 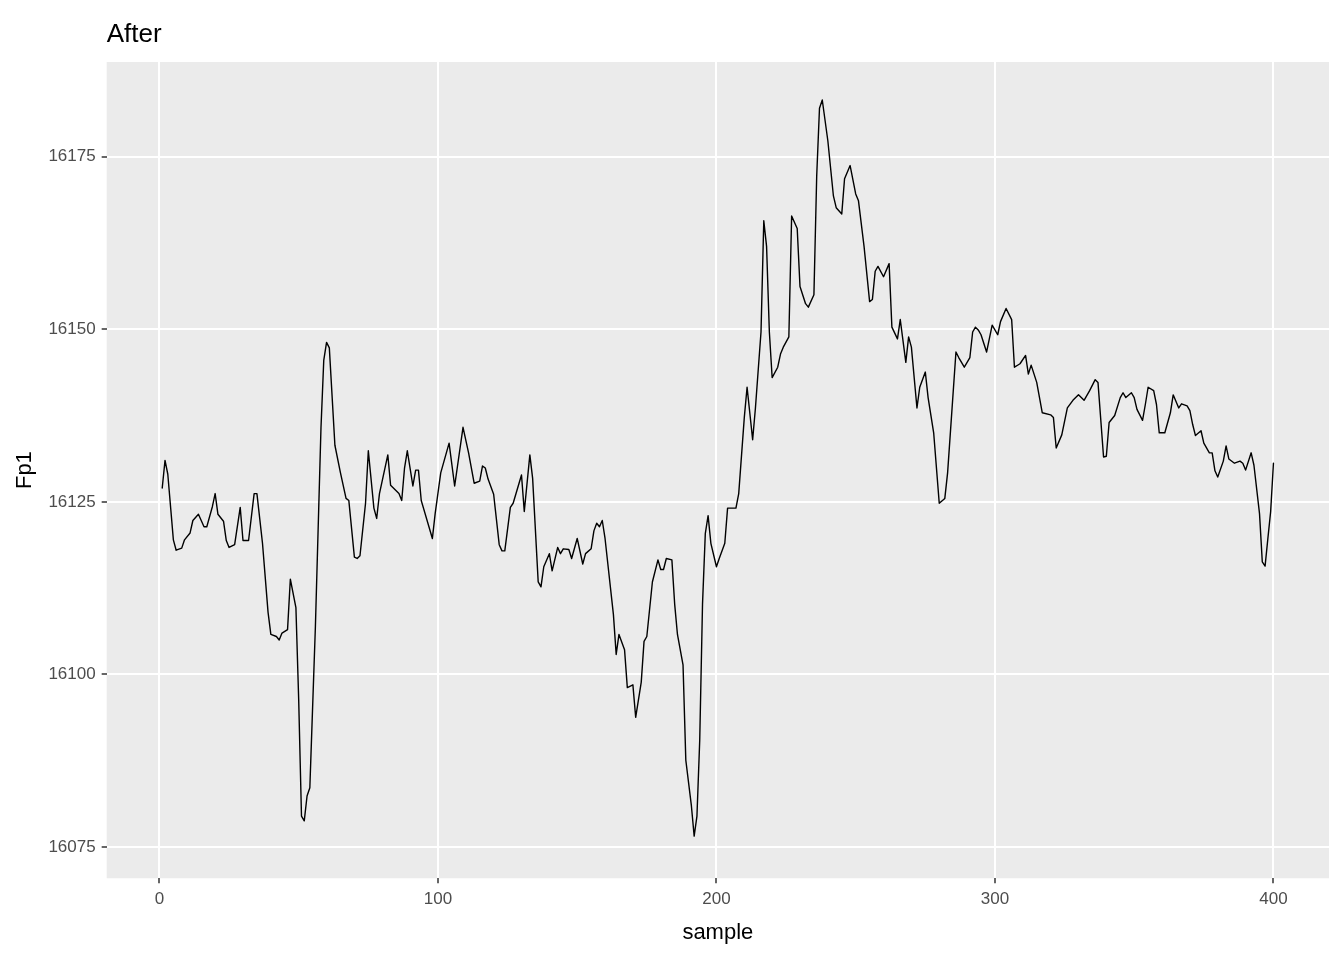 I want to click on chart-title: After, so click(x=134, y=33).